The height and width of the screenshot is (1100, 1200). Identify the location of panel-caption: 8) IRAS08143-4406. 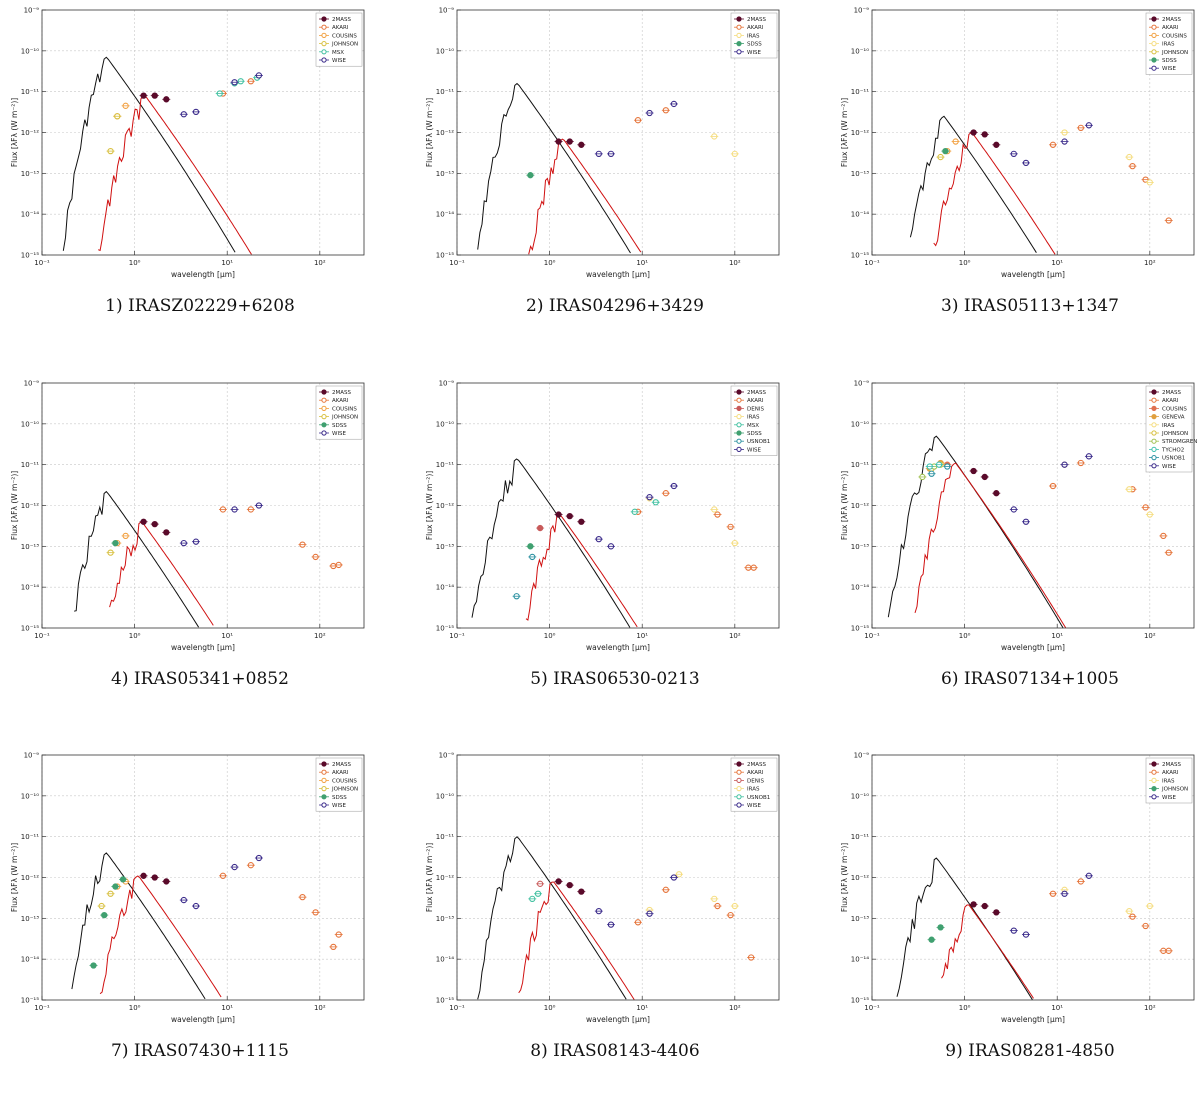
(615, 1051).